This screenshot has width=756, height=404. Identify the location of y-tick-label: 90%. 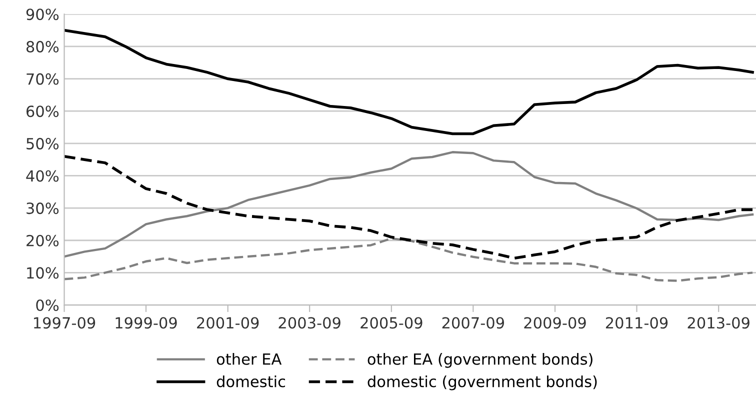
(42, 14).